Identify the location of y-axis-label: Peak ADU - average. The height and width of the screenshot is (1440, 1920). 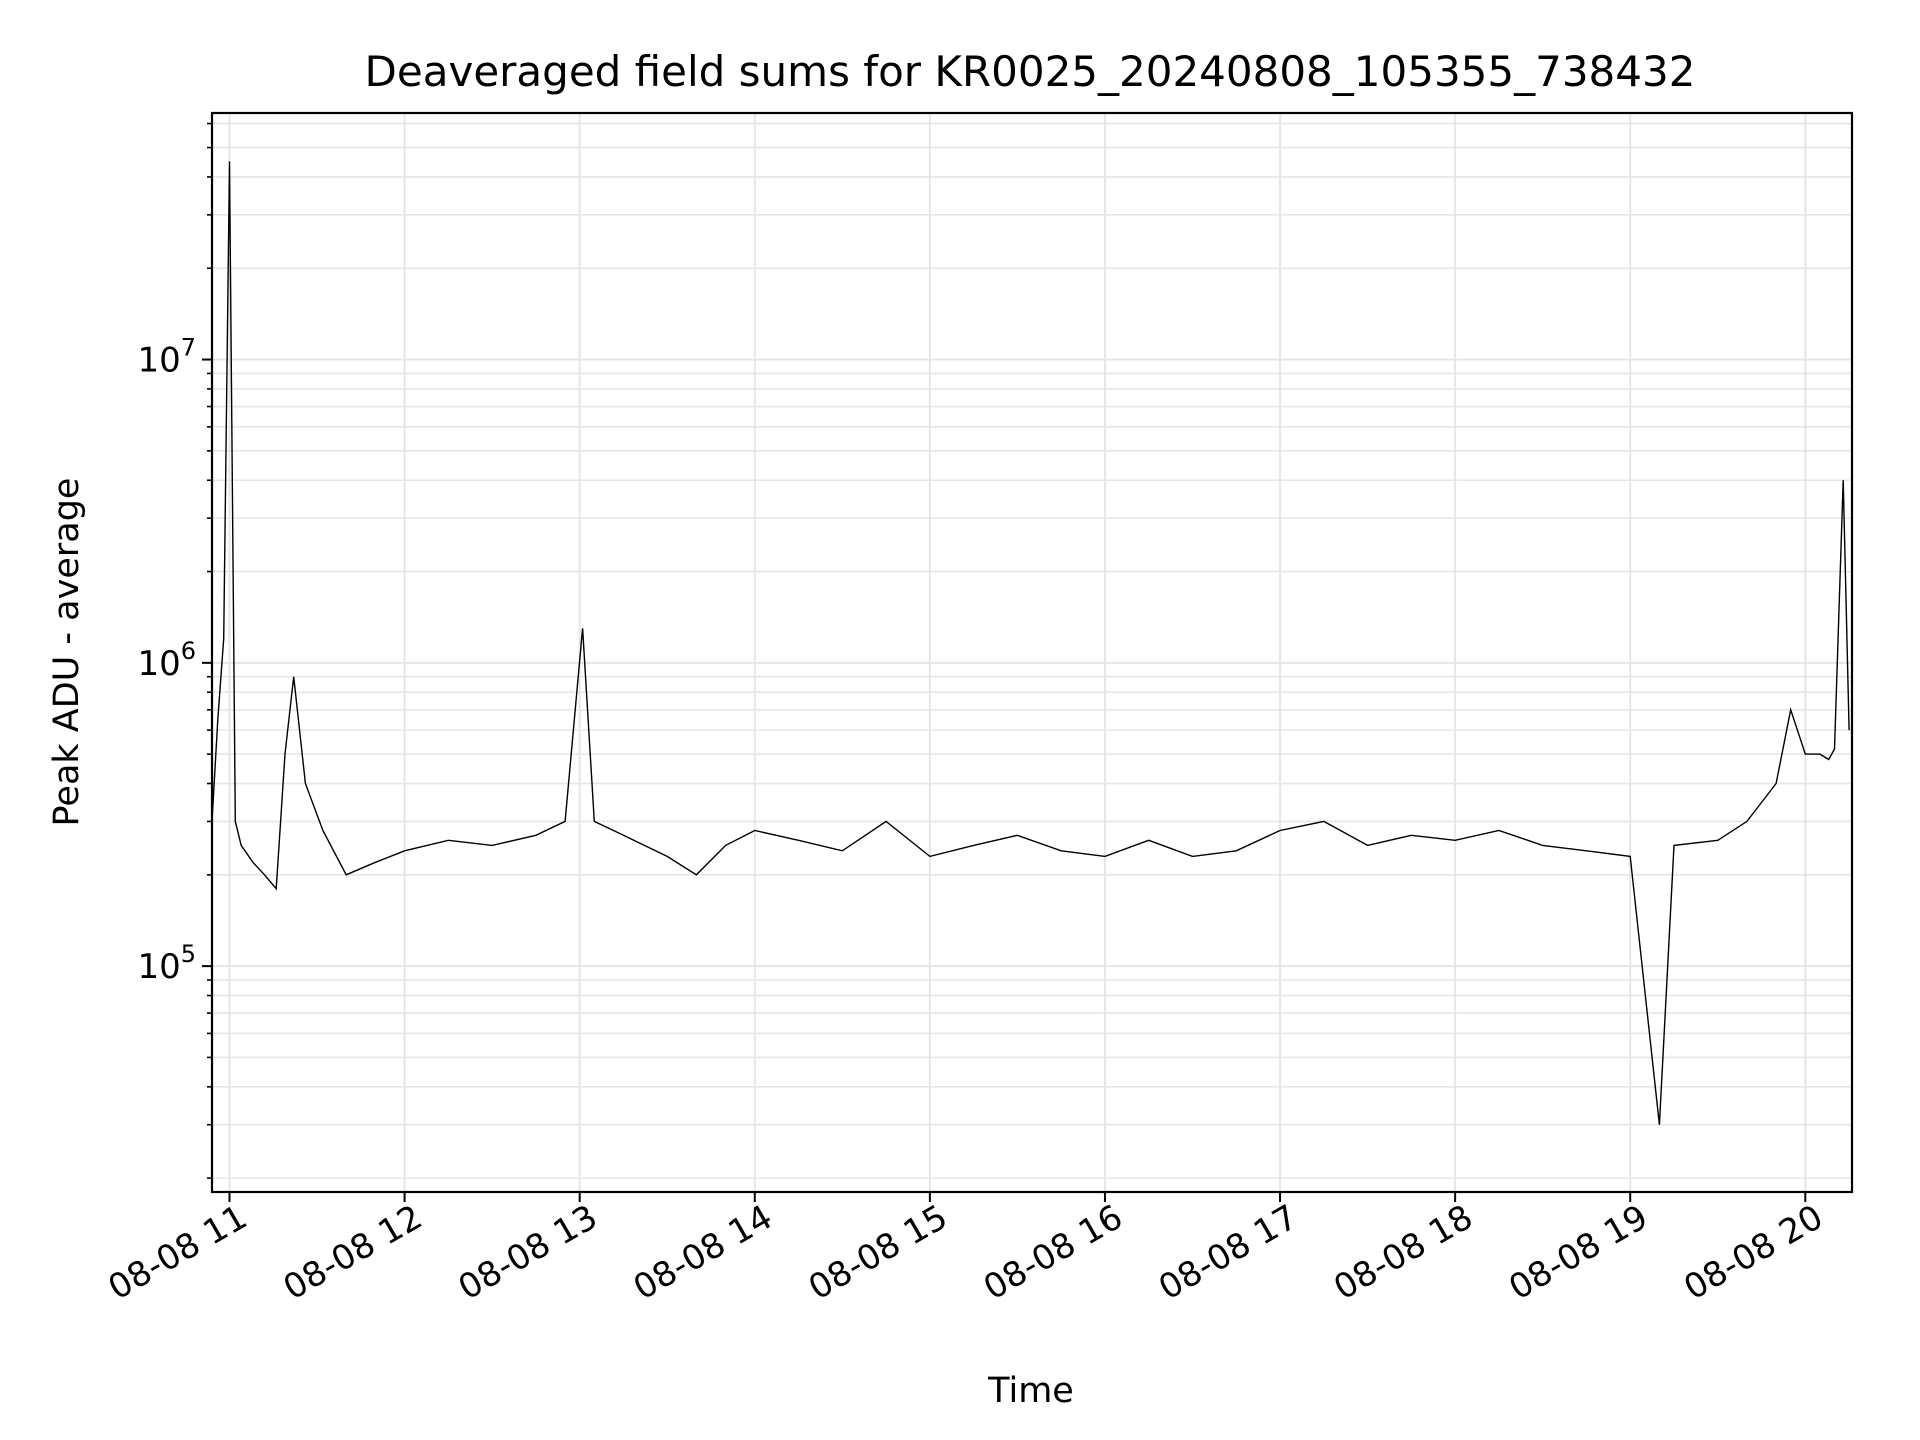
(67, 652).